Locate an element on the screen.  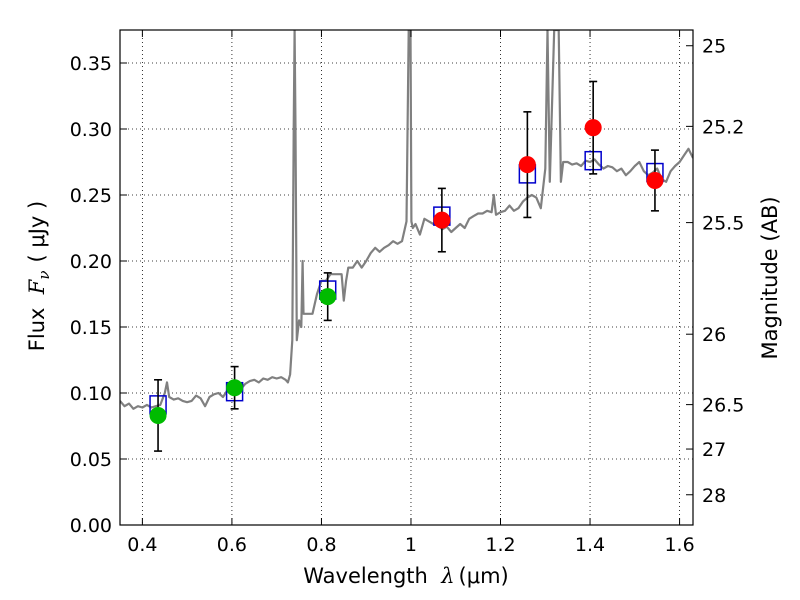
mag-tick-label: 25.5 is located at coordinates (723, 224).